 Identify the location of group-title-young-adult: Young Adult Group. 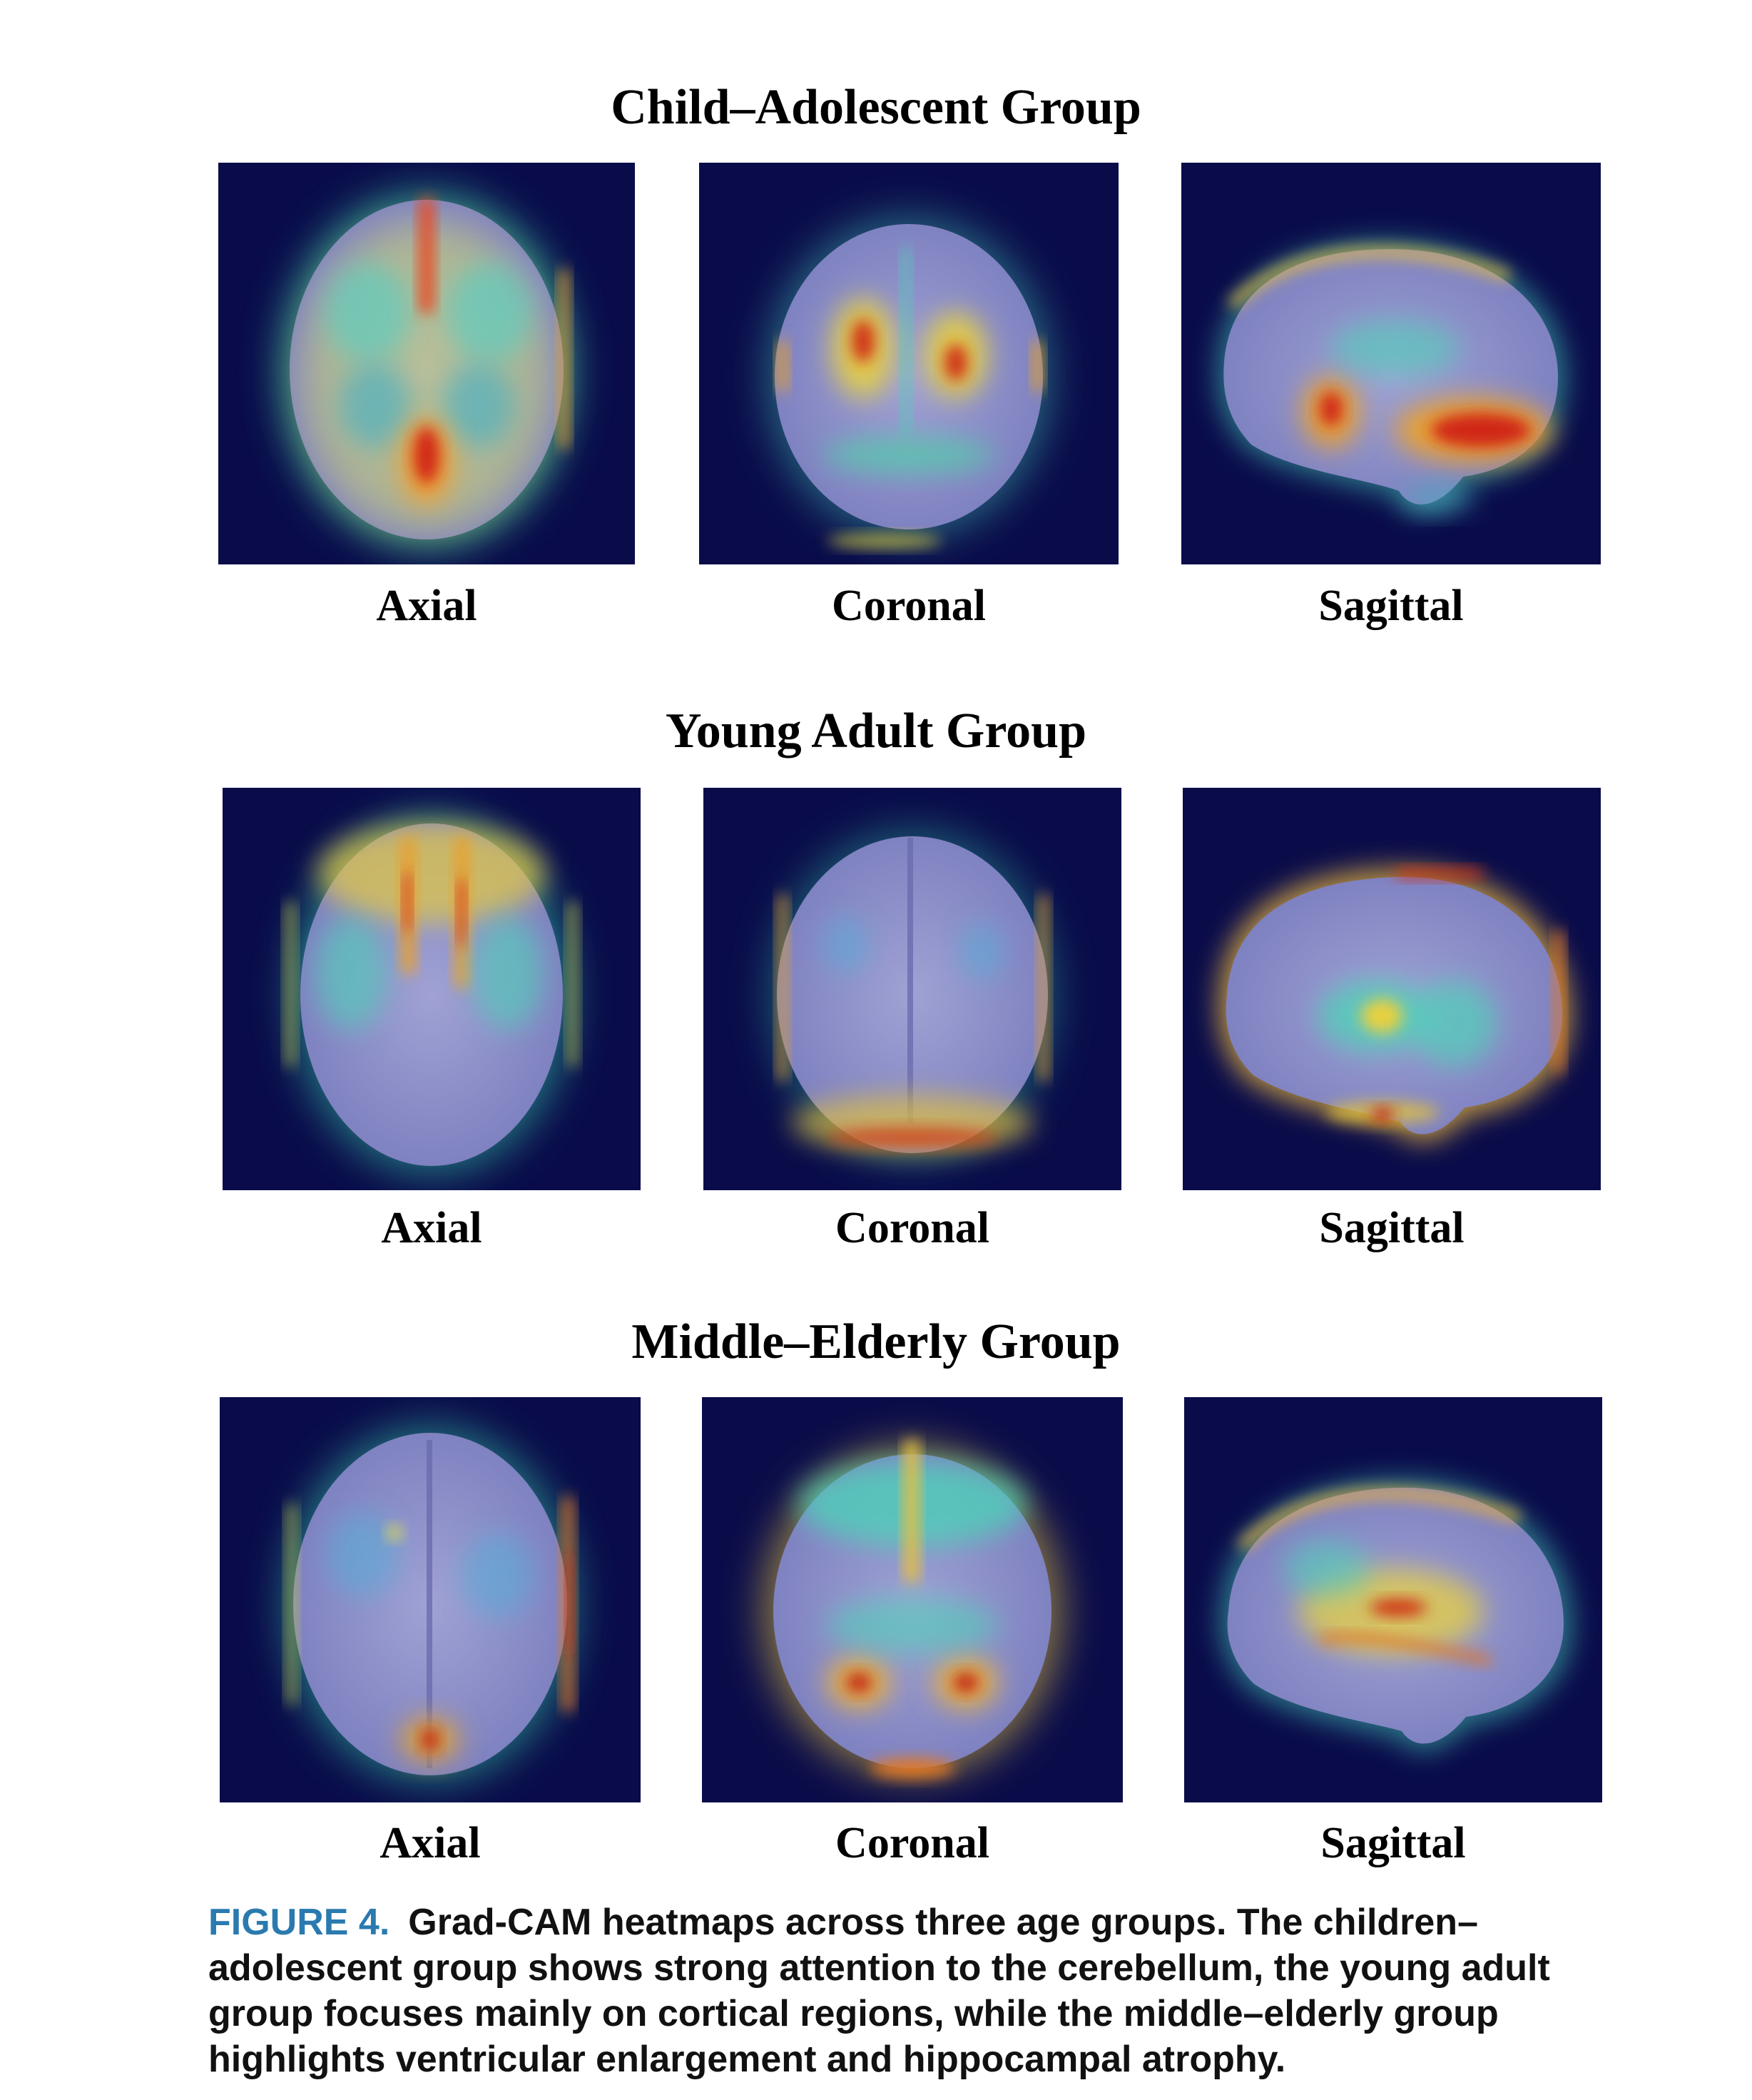
(876, 731).